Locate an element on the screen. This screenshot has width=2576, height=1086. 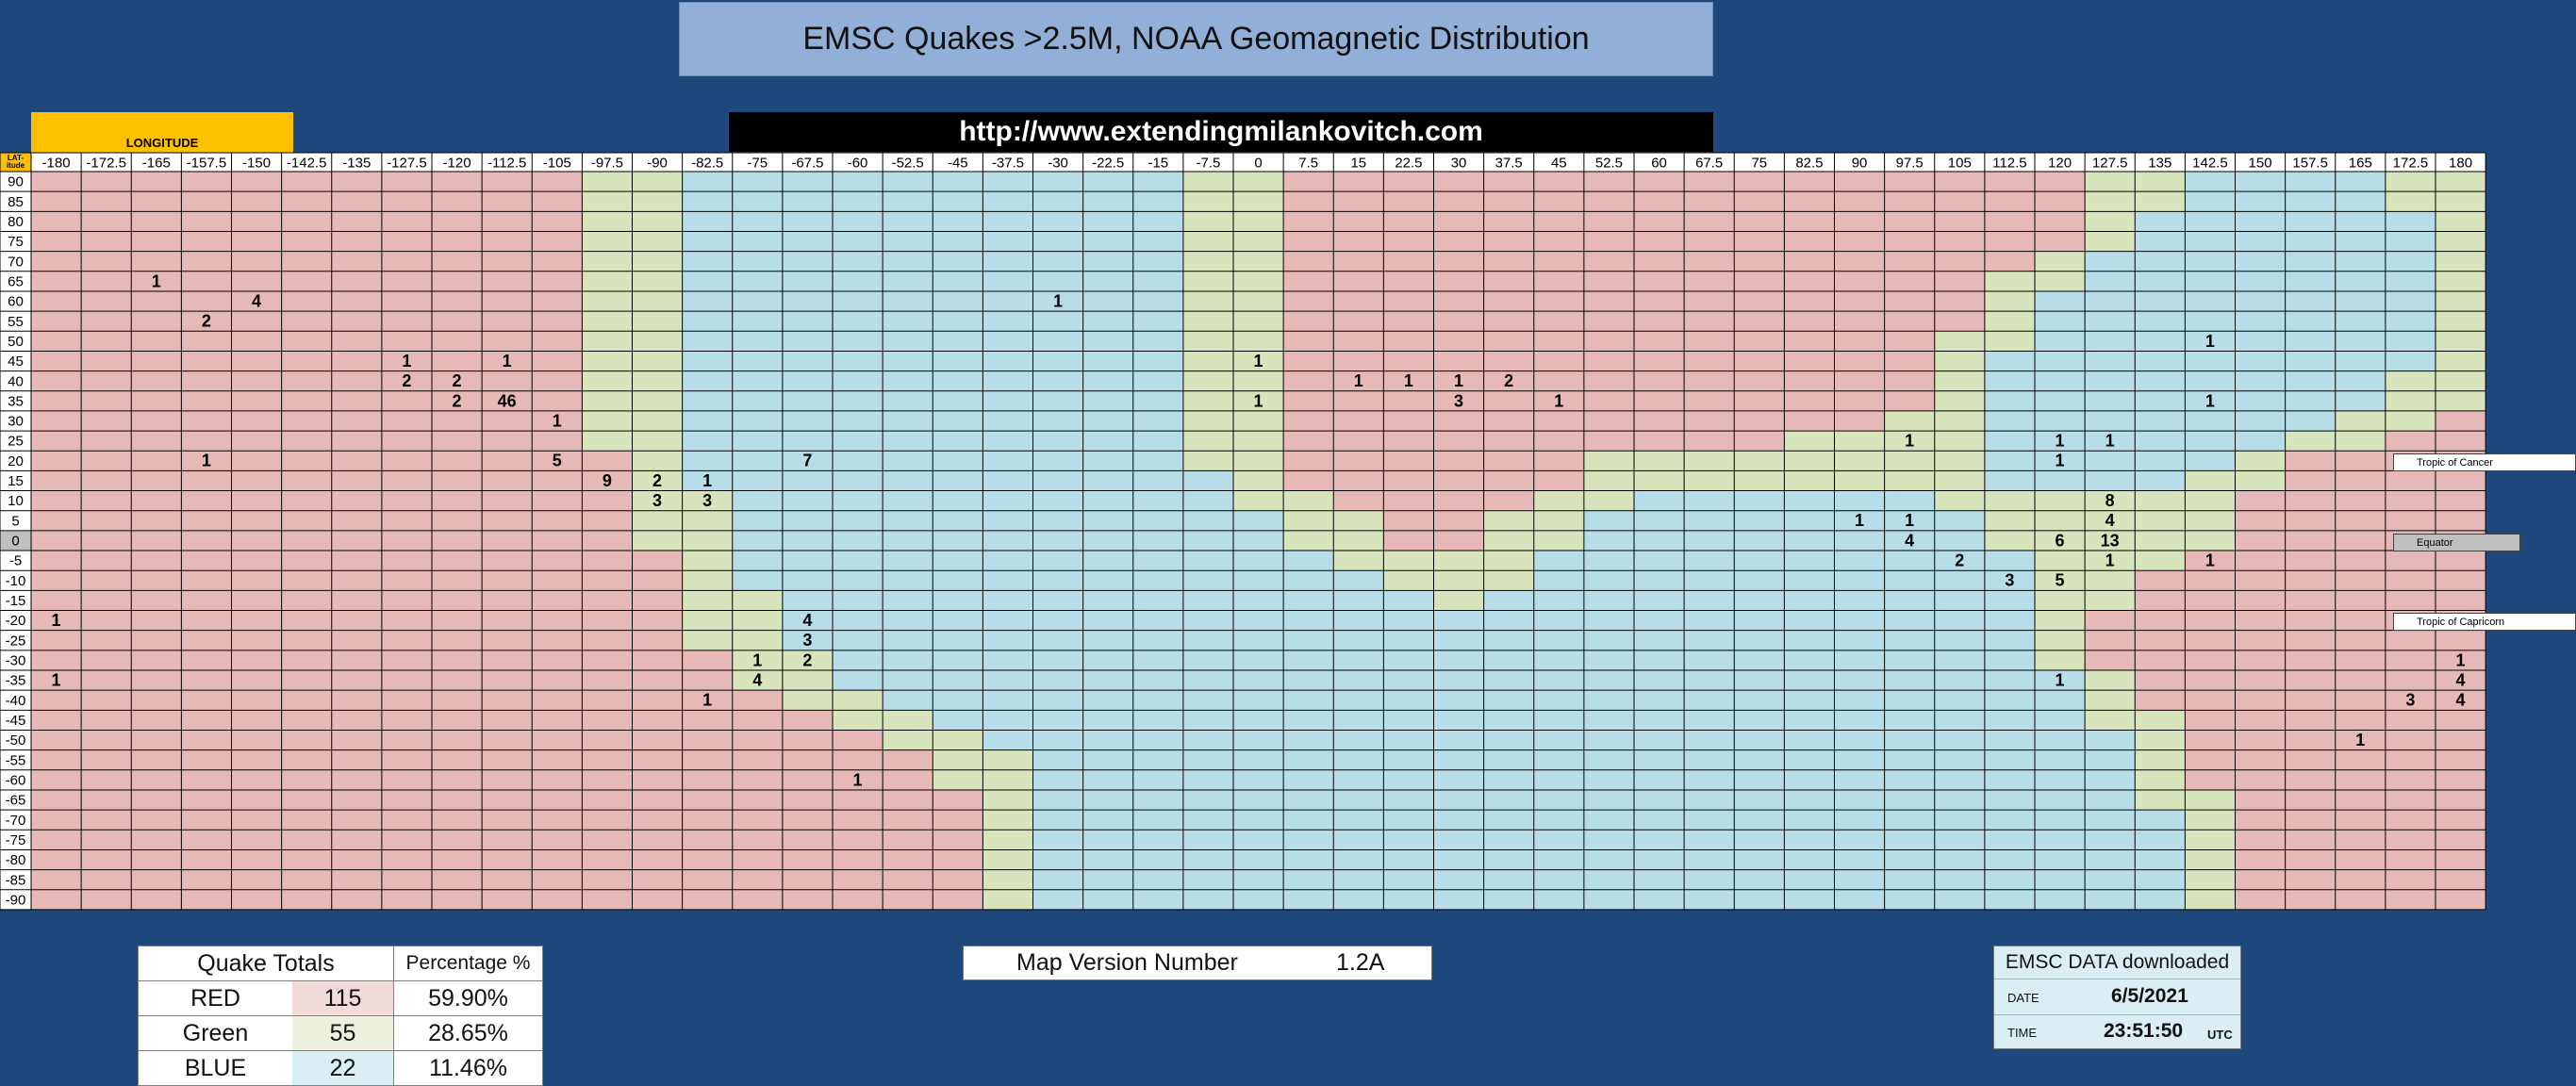
longitude-tick-label: 150 is located at coordinates (2260, 164).